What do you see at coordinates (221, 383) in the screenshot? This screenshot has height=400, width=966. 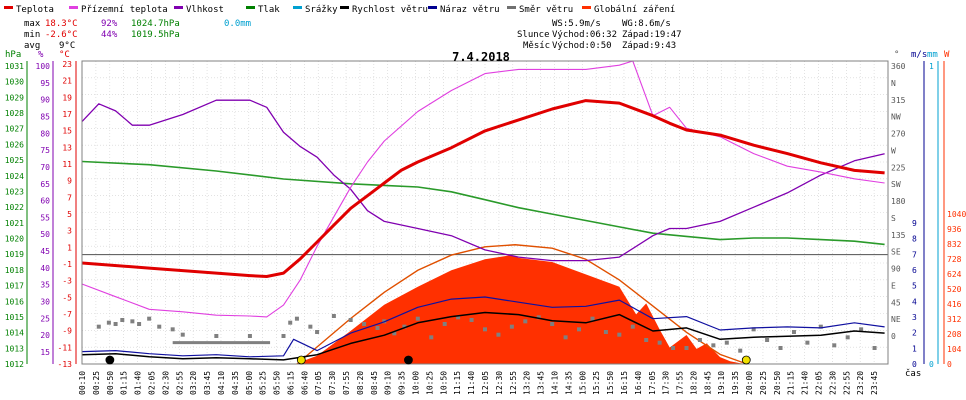 I see `x-tick-label: 04:10` at bounding box center [221, 383].